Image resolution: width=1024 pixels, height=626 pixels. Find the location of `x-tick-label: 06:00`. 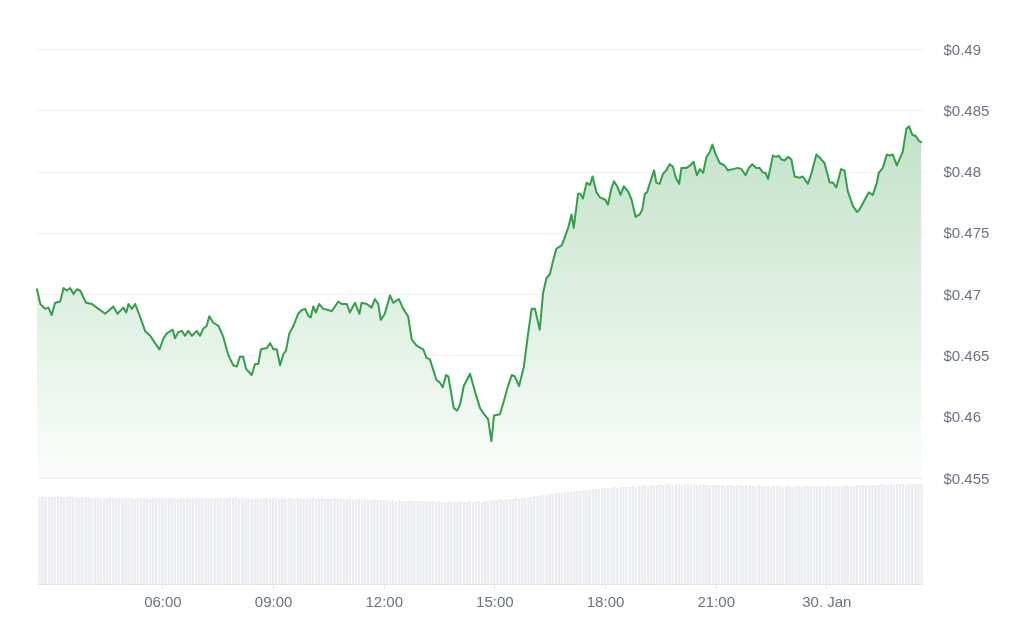

x-tick-label: 06:00 is located at coordinates (163, 601).